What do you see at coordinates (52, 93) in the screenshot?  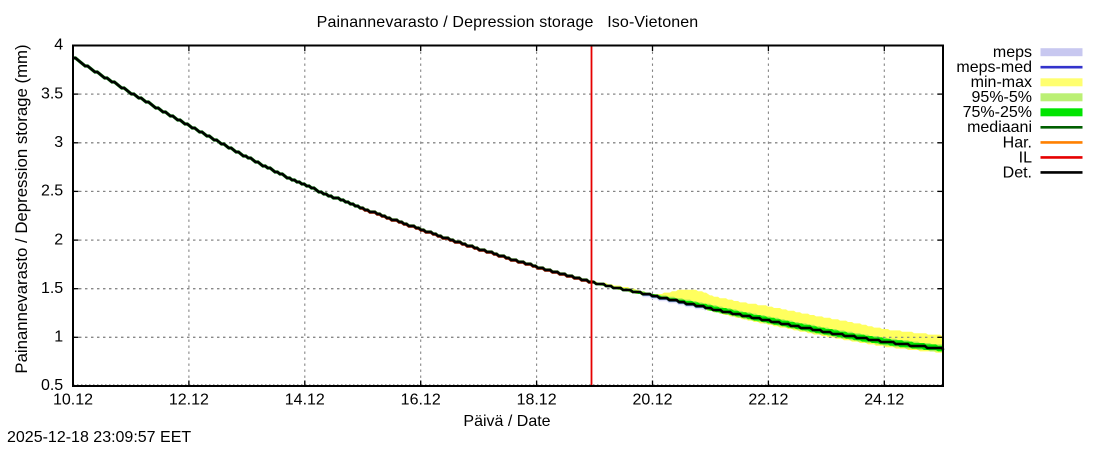 I see `svg-text: 3.5` at bounding box center [52, 93].